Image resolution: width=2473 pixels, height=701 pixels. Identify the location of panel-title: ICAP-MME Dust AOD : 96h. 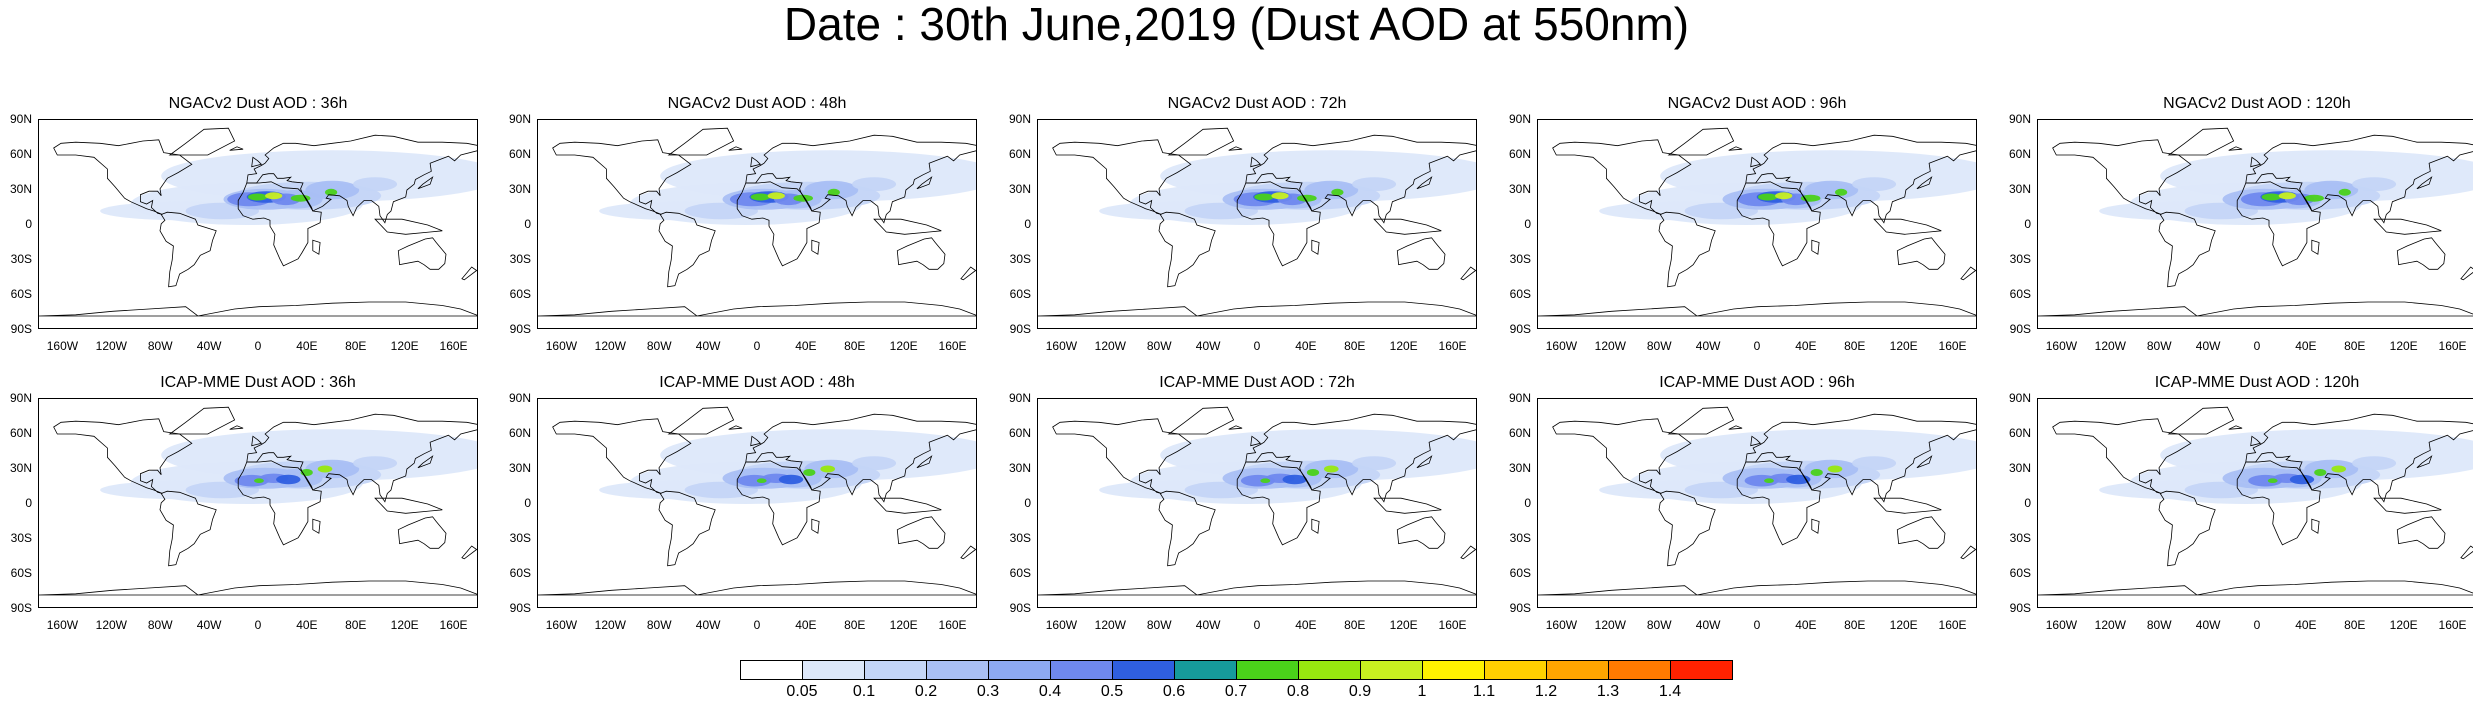
(1757, 382).